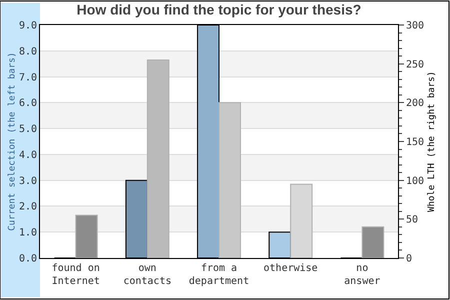 The width and height of the screenshot is (450, 300). Describe the element at coordinates (27, 181) in the screenshot. I see `y-tick-label: 3.0` at that location.